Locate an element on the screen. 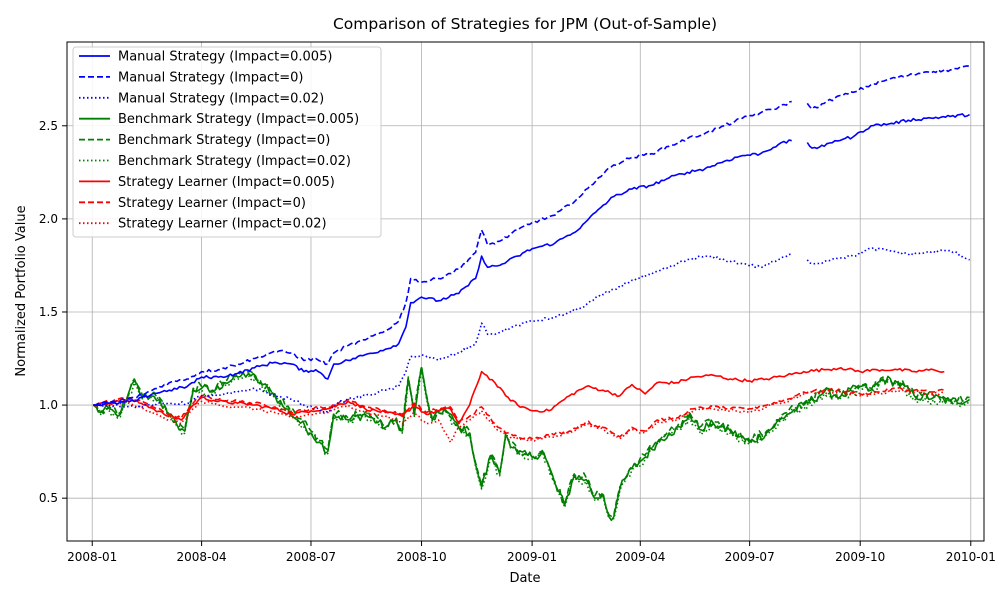  legend-label: Strategy Learner (Impact=0) is located at coordinates (212, 203).